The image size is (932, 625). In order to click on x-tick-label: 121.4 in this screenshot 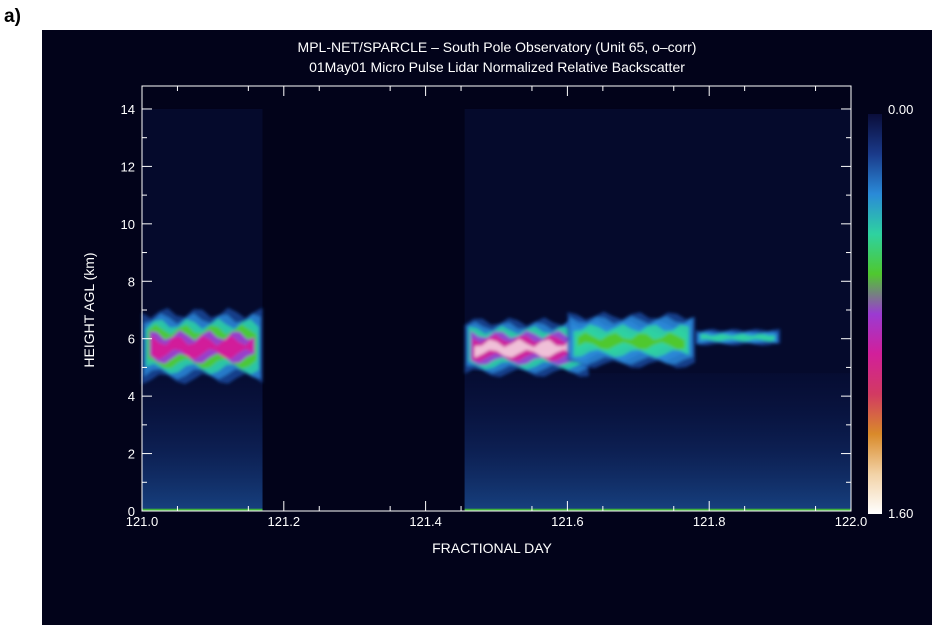, I will do `click(425, 521)`.